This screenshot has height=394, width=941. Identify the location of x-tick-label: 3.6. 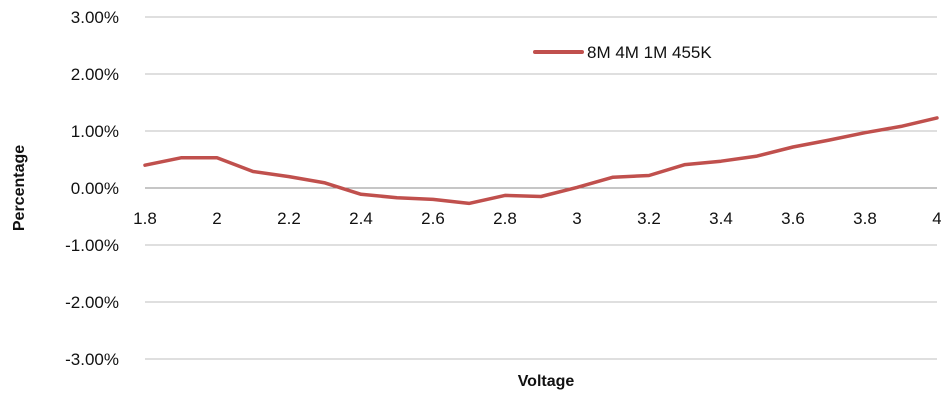
(793, 218).